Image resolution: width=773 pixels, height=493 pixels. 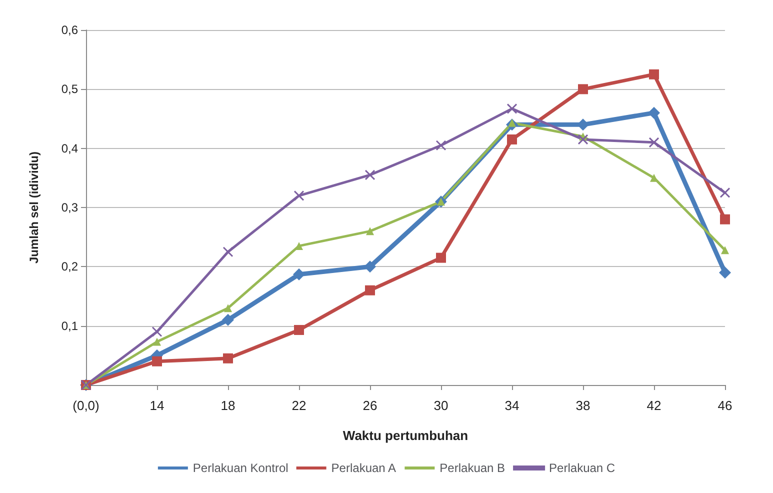 I want to click on y-tick-label: 0,3, so click(x=69, y=207).